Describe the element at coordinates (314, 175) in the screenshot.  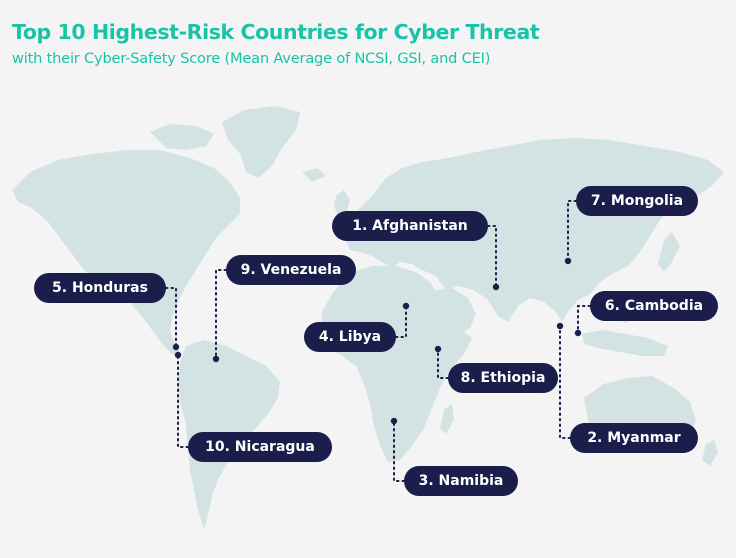
I see `iceland-landmass` at that location.